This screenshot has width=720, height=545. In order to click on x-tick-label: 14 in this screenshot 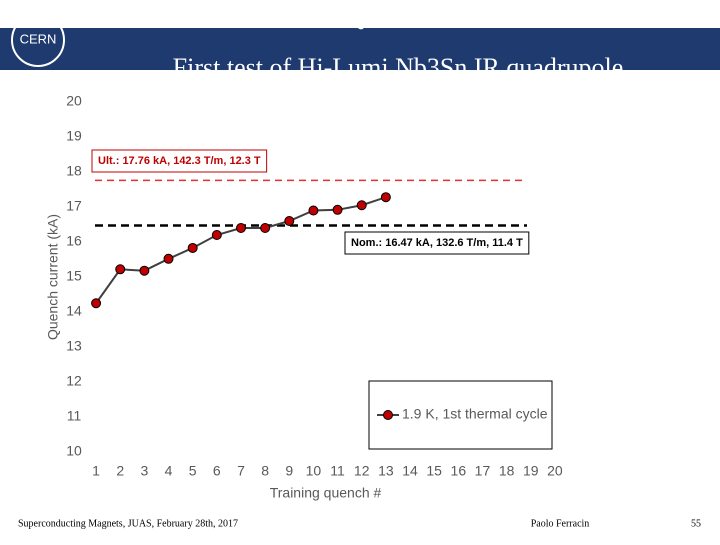, I will do `click(410, 471)`.